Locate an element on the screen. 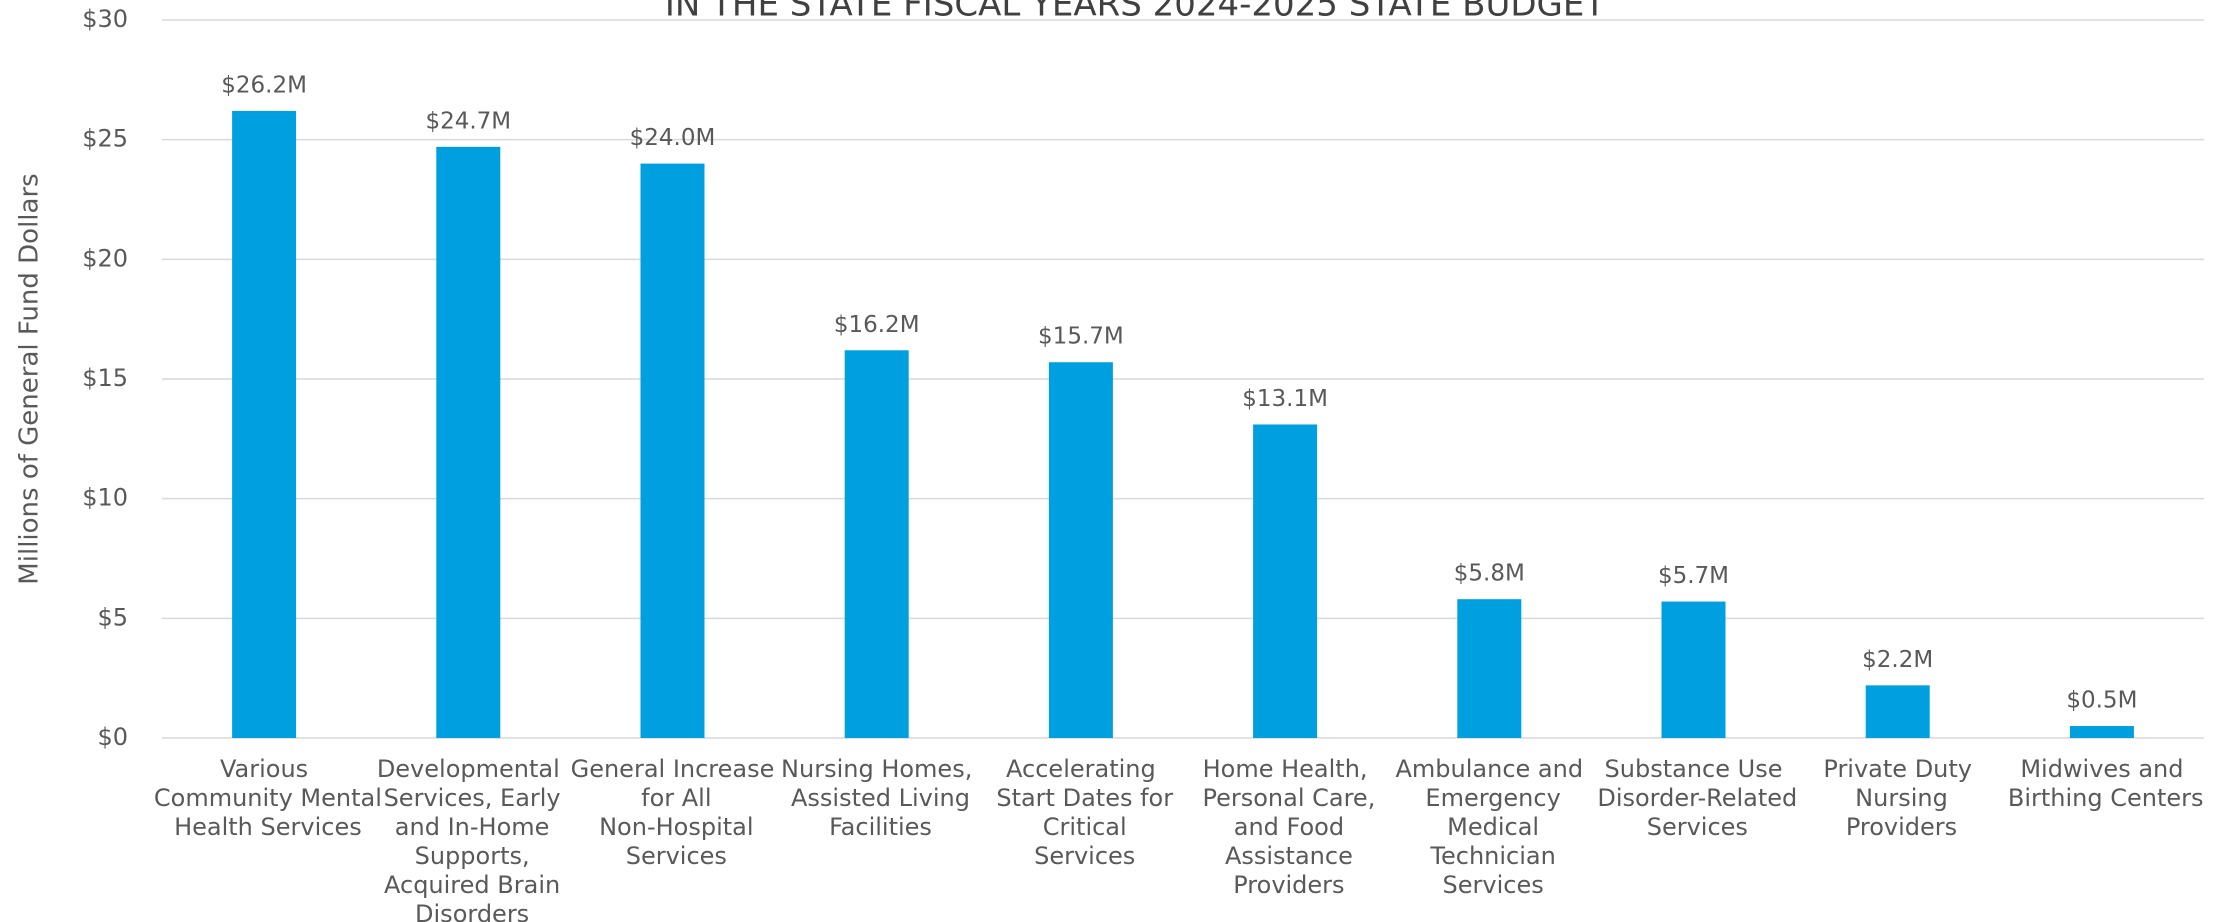 The width and height of the screenshot is (2213, 922). x-tick-label: Midwives and Birthing Centers is located at coordinates (2101, 783).